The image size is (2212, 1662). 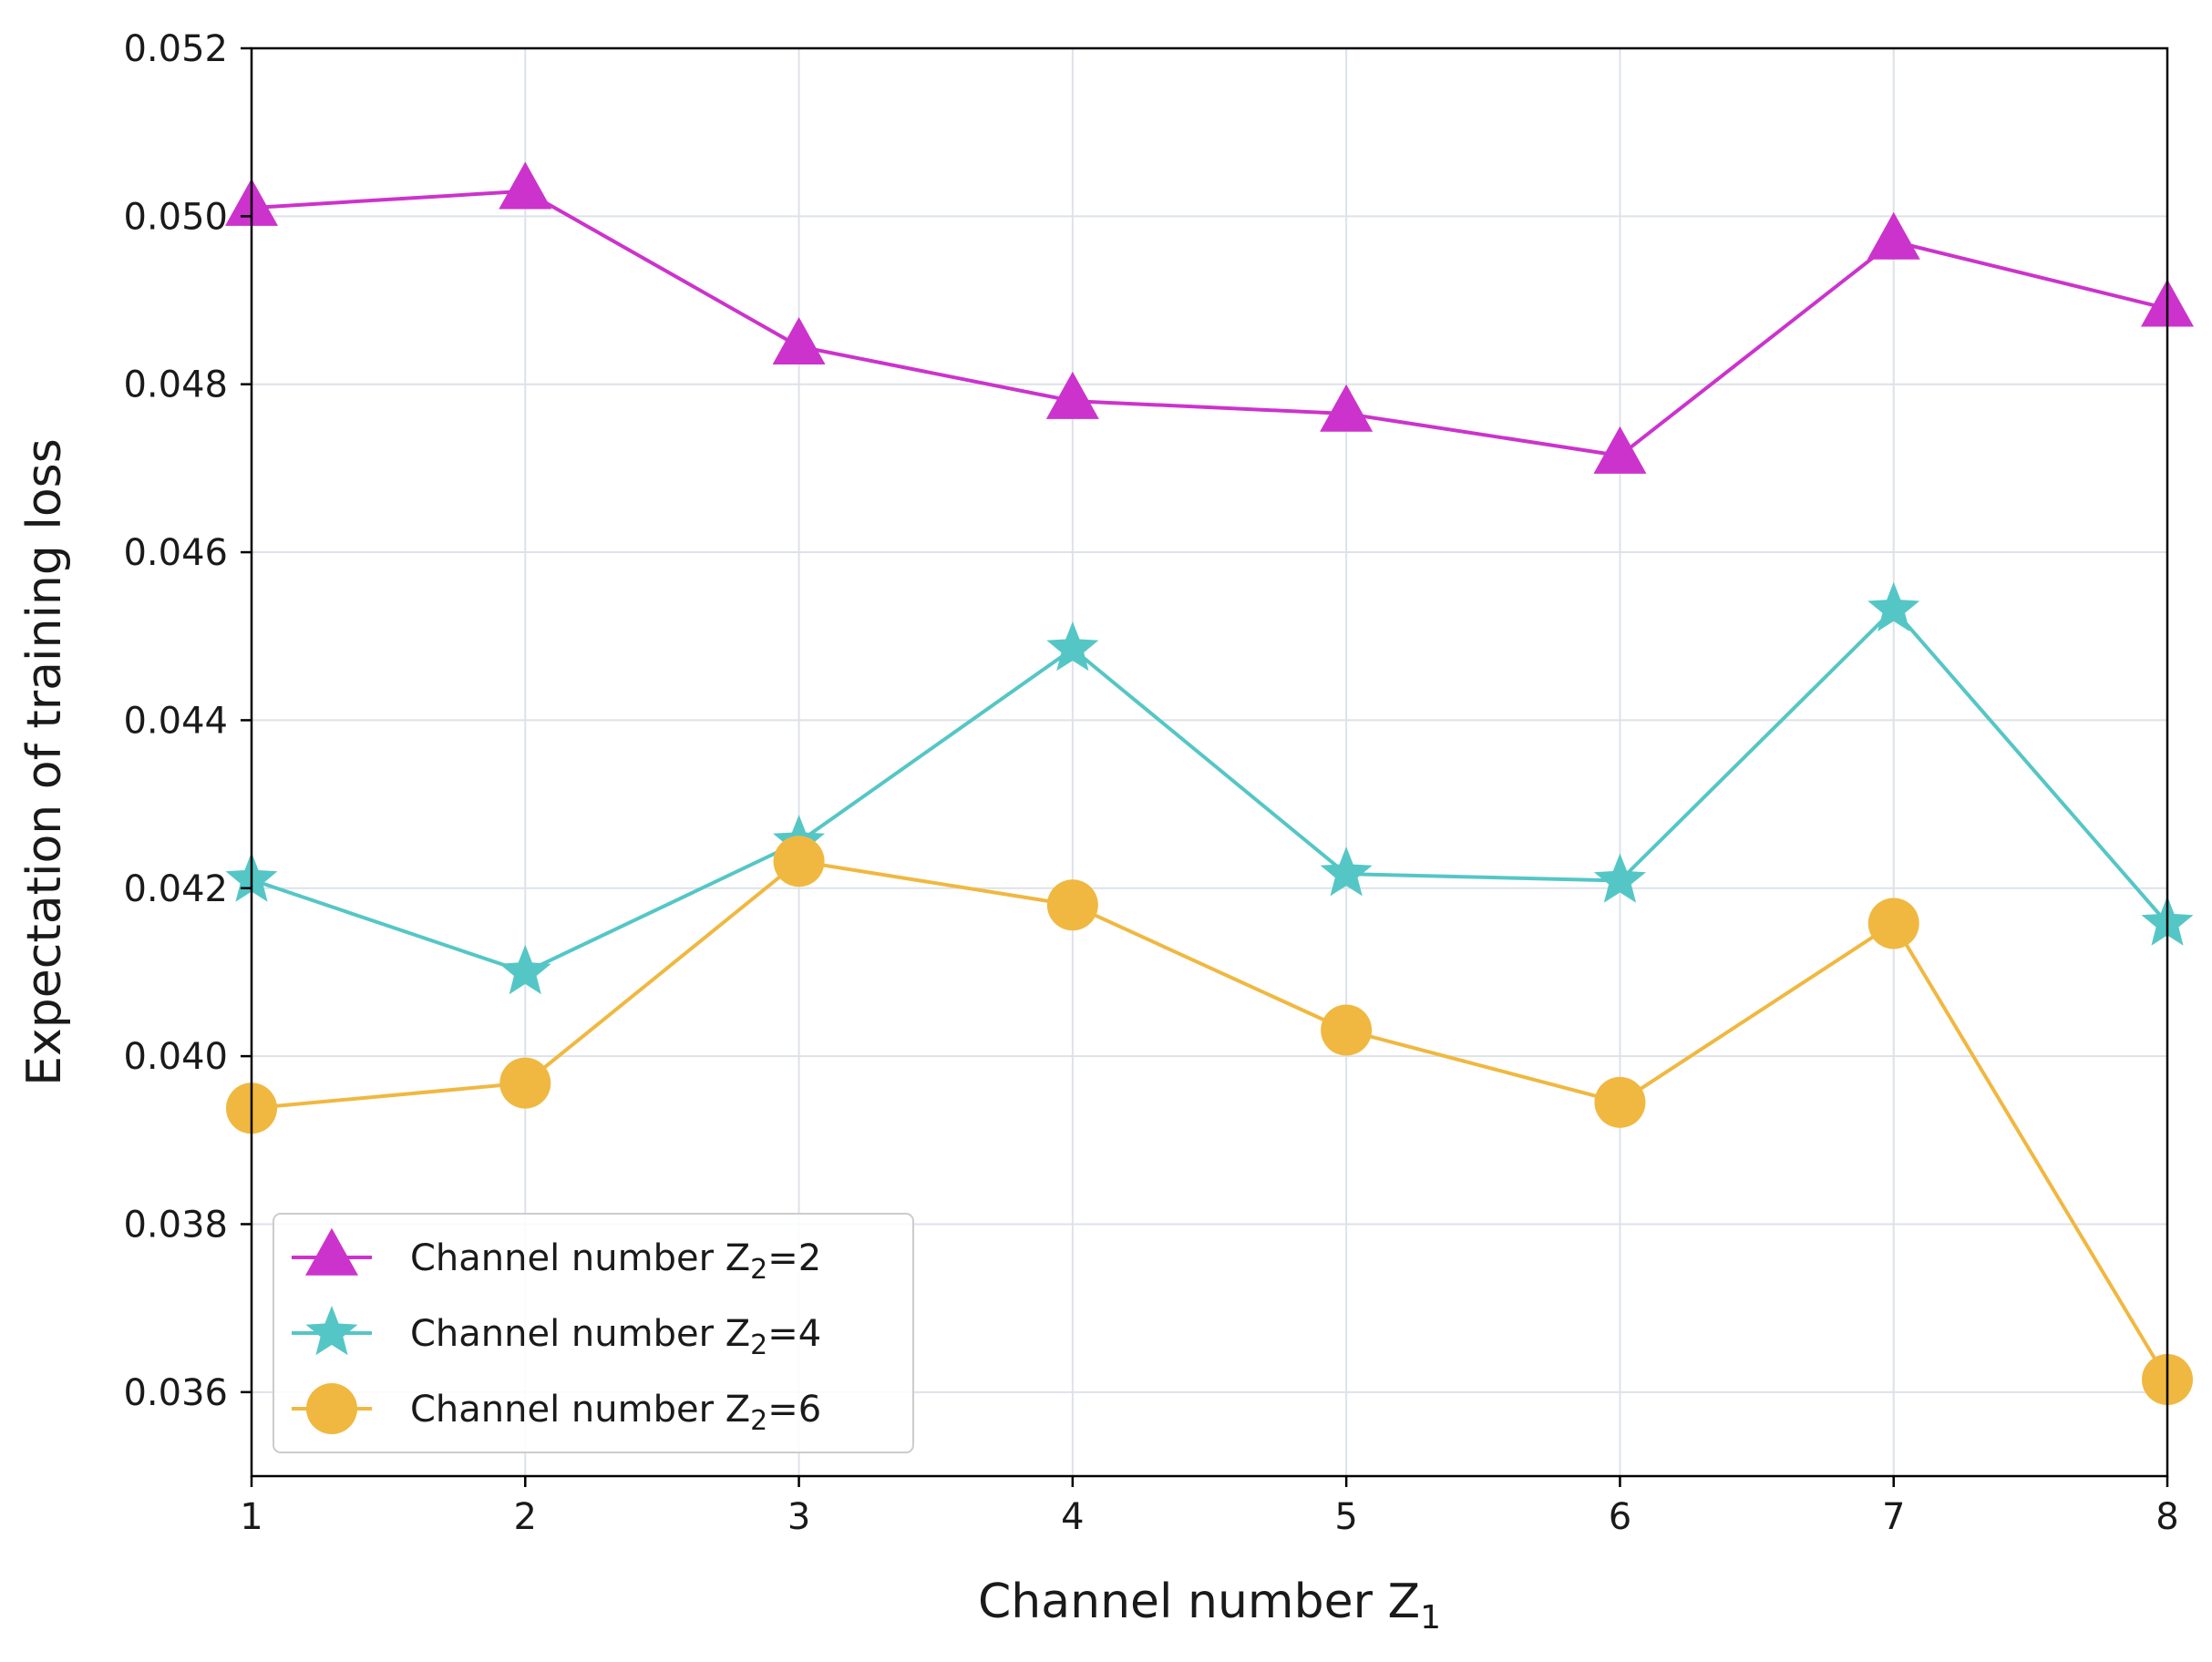 I want to click on y-tick-label: 0.042, so click(x=175, y=889).